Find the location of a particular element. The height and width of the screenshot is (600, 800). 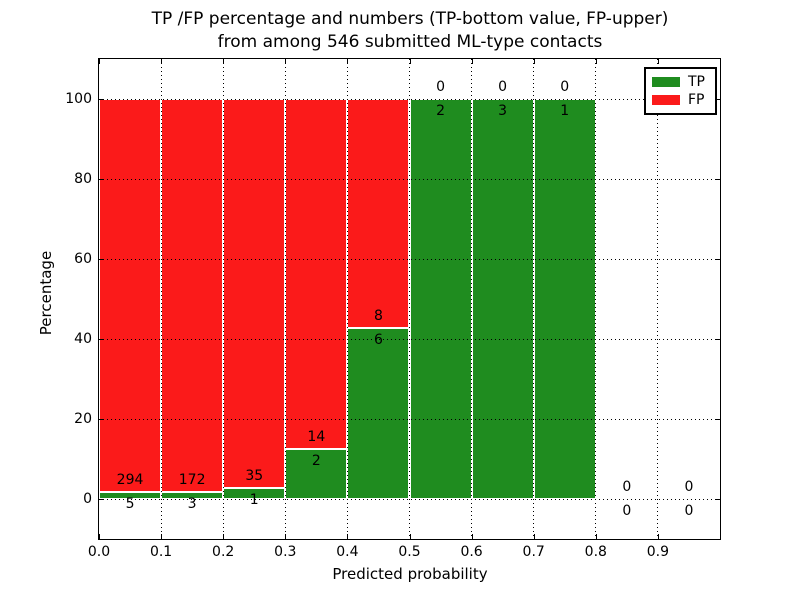

y-tick-label: 100 is located at coordinates (78, 99).